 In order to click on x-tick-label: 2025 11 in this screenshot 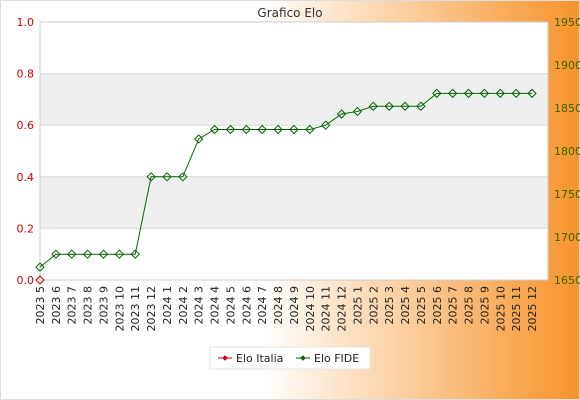, I will do `click(516, 309)`.